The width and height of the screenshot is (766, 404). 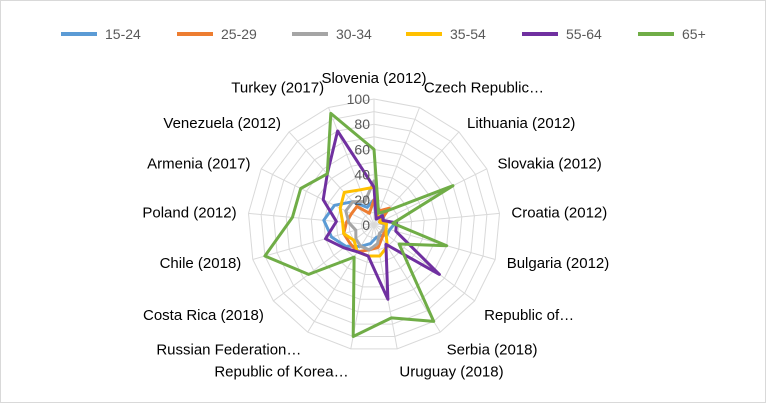 What do you see at coordinates (362, 200) in the screenshot?
I see `tick-label: 20` at bounding box center [362, 200].